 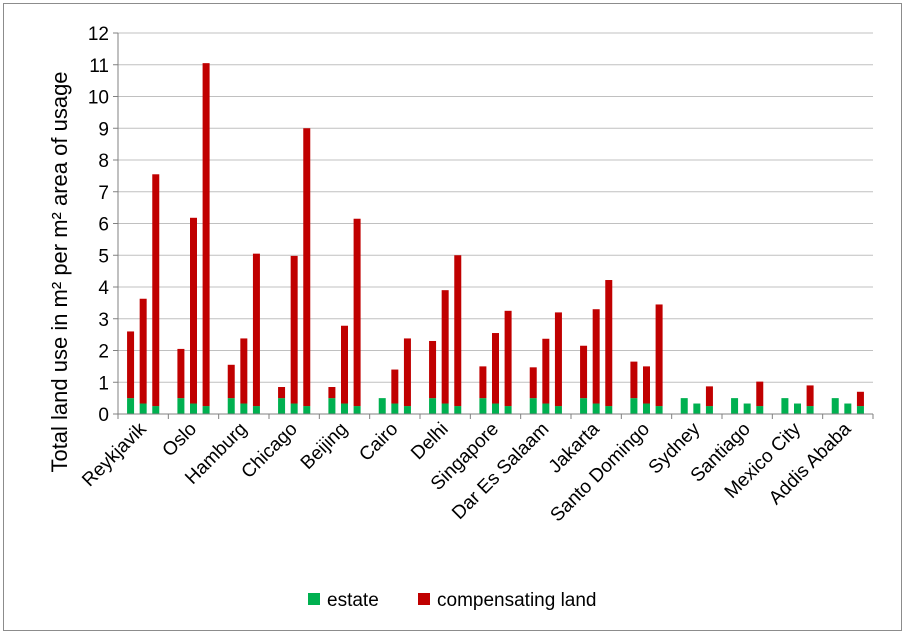 I want to click on y-tick-label: 4, so click(x=103, y=288).